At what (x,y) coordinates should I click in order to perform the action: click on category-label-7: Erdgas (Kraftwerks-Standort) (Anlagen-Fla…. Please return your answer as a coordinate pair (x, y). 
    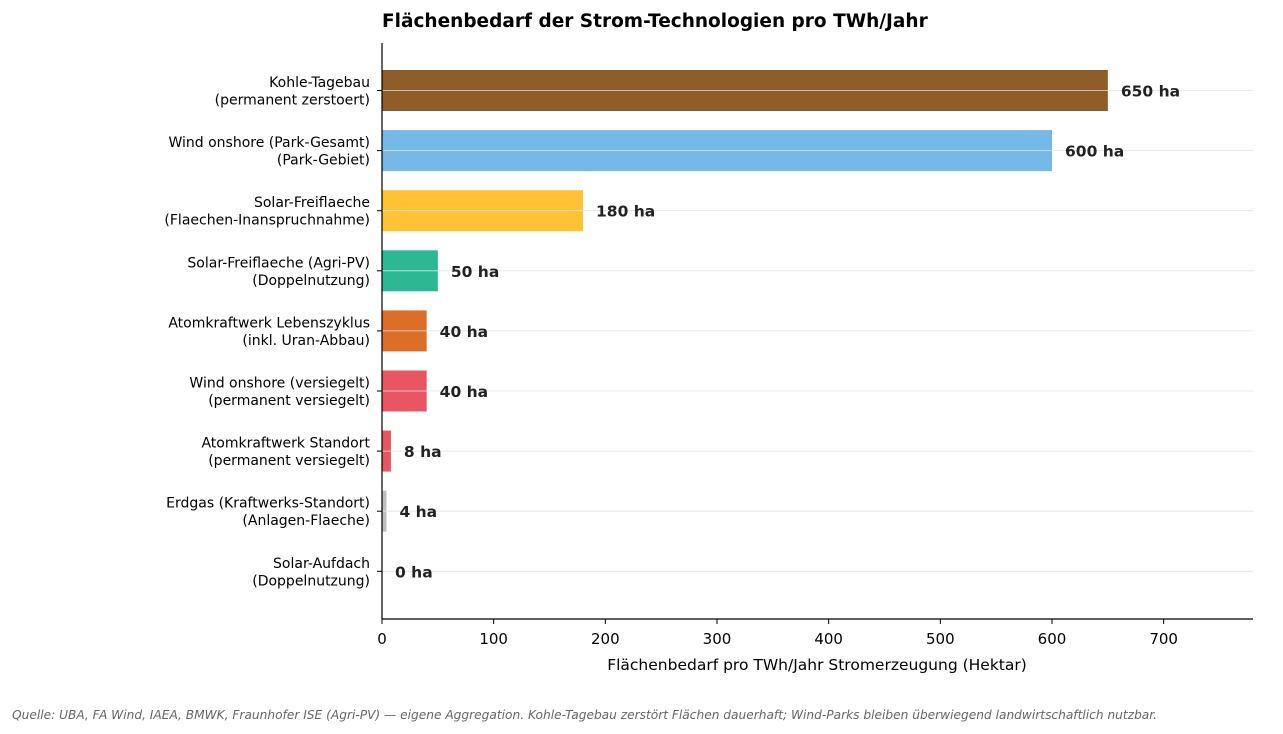
    Looking at the image, I should click on (268, 513).